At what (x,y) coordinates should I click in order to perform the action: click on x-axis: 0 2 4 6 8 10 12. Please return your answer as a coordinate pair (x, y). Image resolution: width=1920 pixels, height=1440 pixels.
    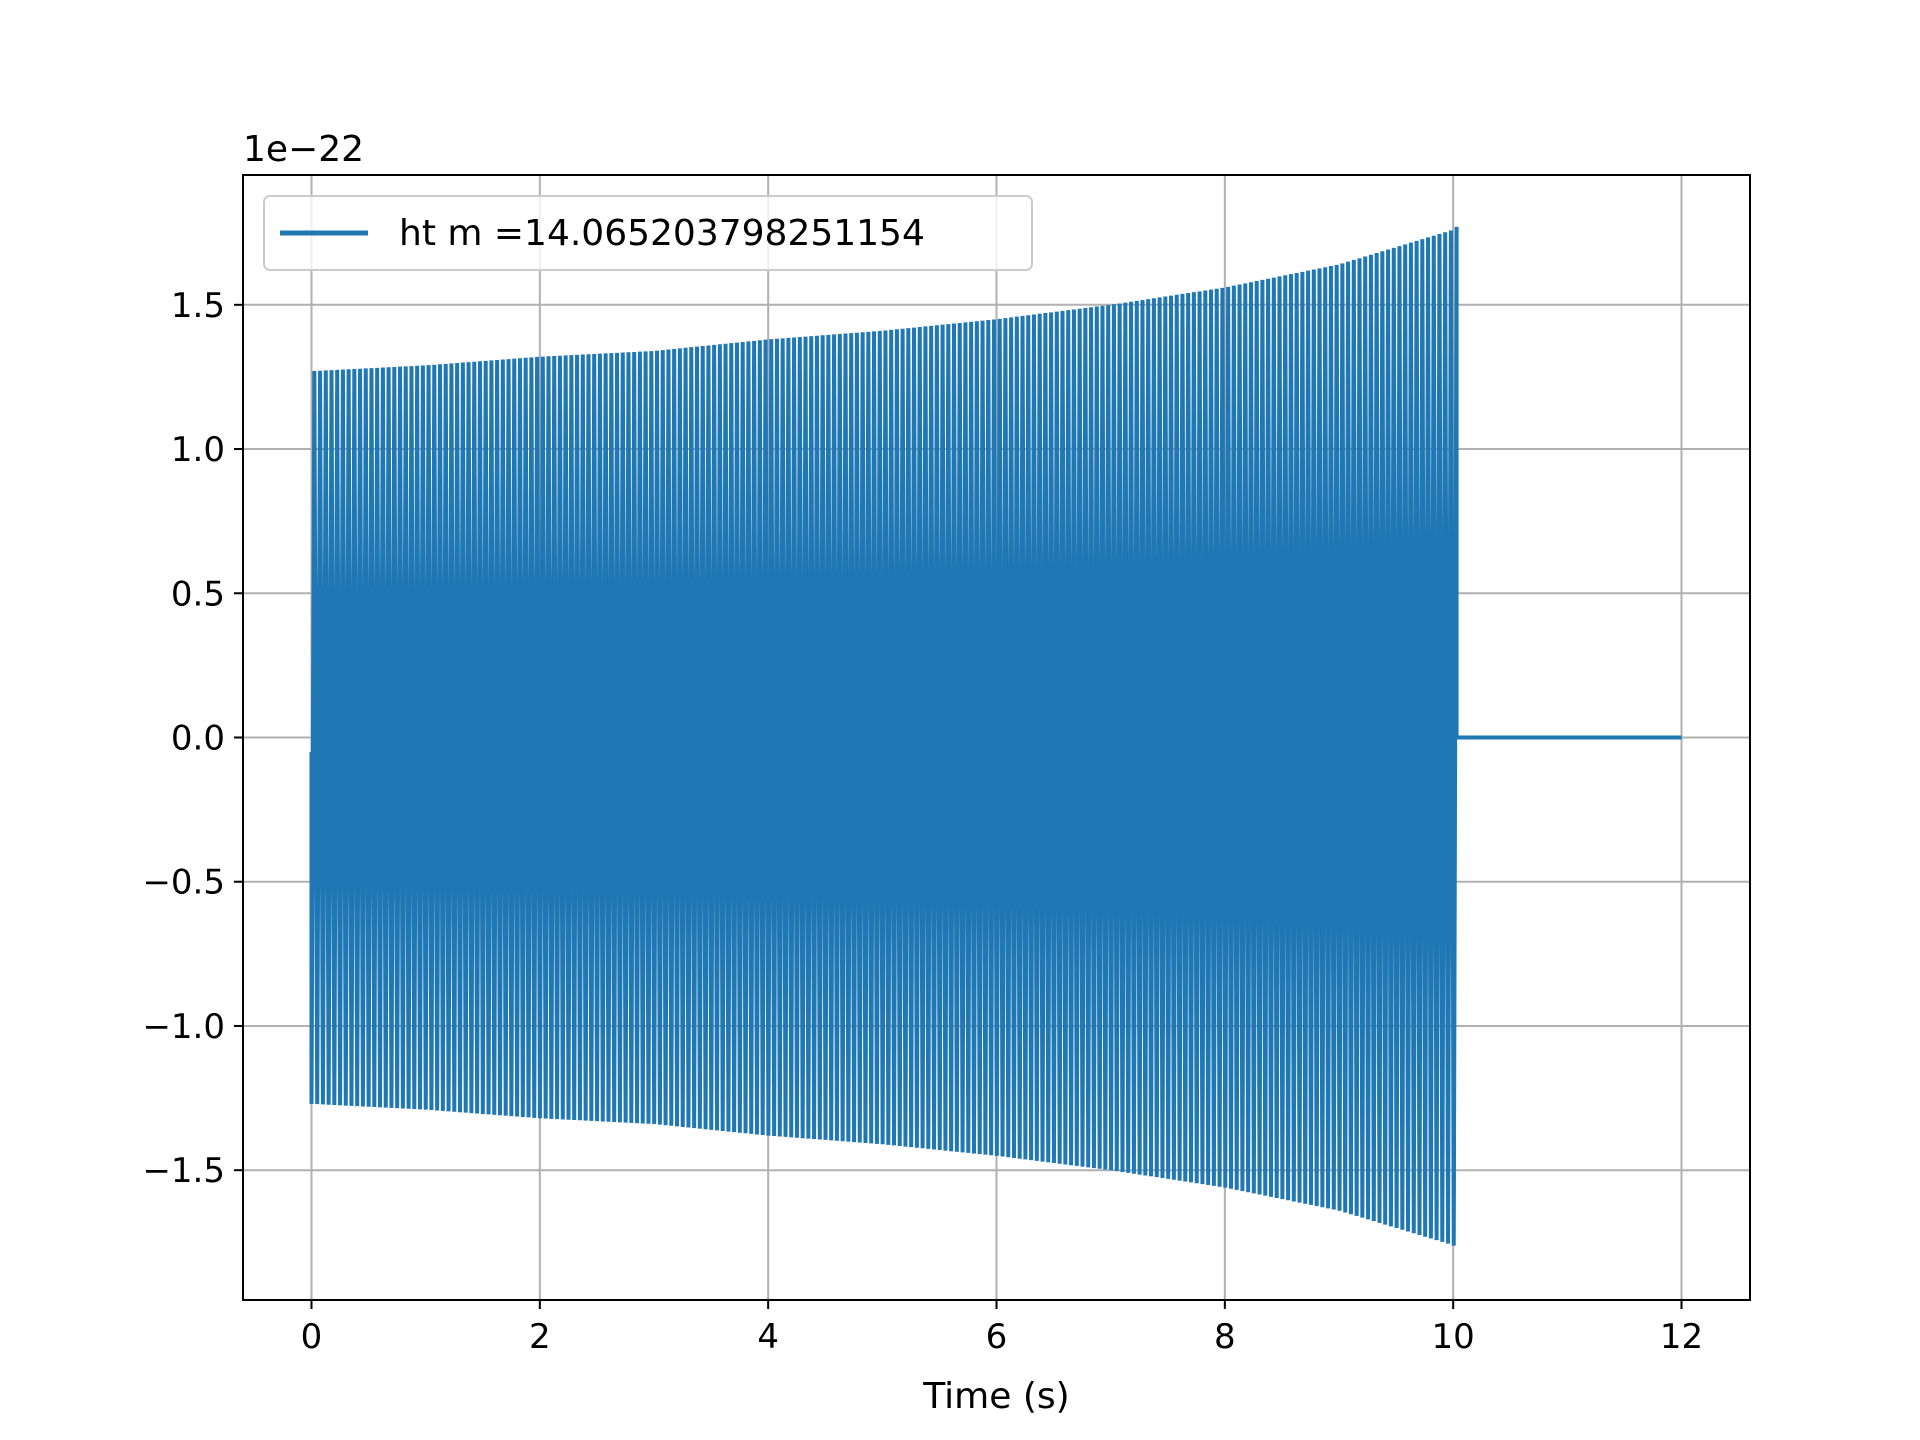
    Looking at the image, I should click on (1002, 1328).